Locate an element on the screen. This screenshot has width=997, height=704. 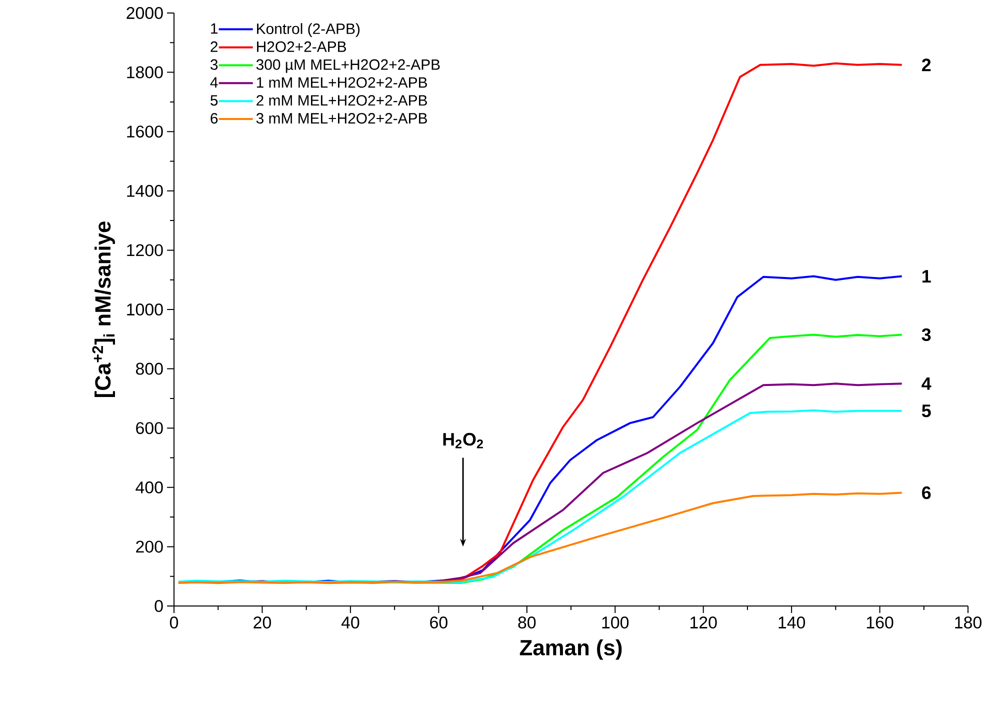
y-tick-label: 1200 is located at coordinates (145, 250).